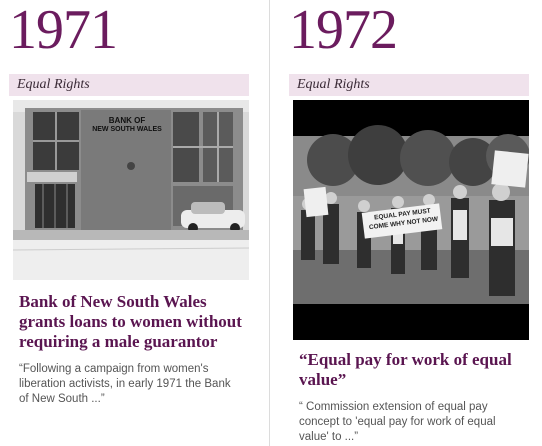 The height and width of the screenshot is (446, 542). Describe the element at coordinates (127, 129) in the screenshot. I see `bank-sign-line2: NEW SOUTH WALES` at that location.